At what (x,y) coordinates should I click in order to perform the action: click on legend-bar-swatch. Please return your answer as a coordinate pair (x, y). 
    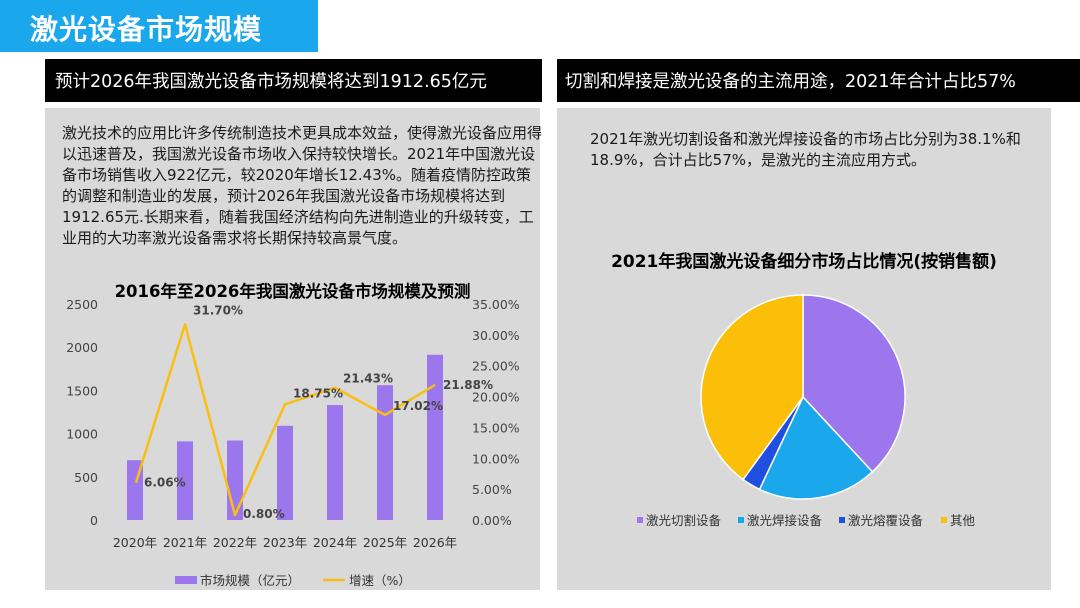
    Looking at the image, I should click on (186, 580).